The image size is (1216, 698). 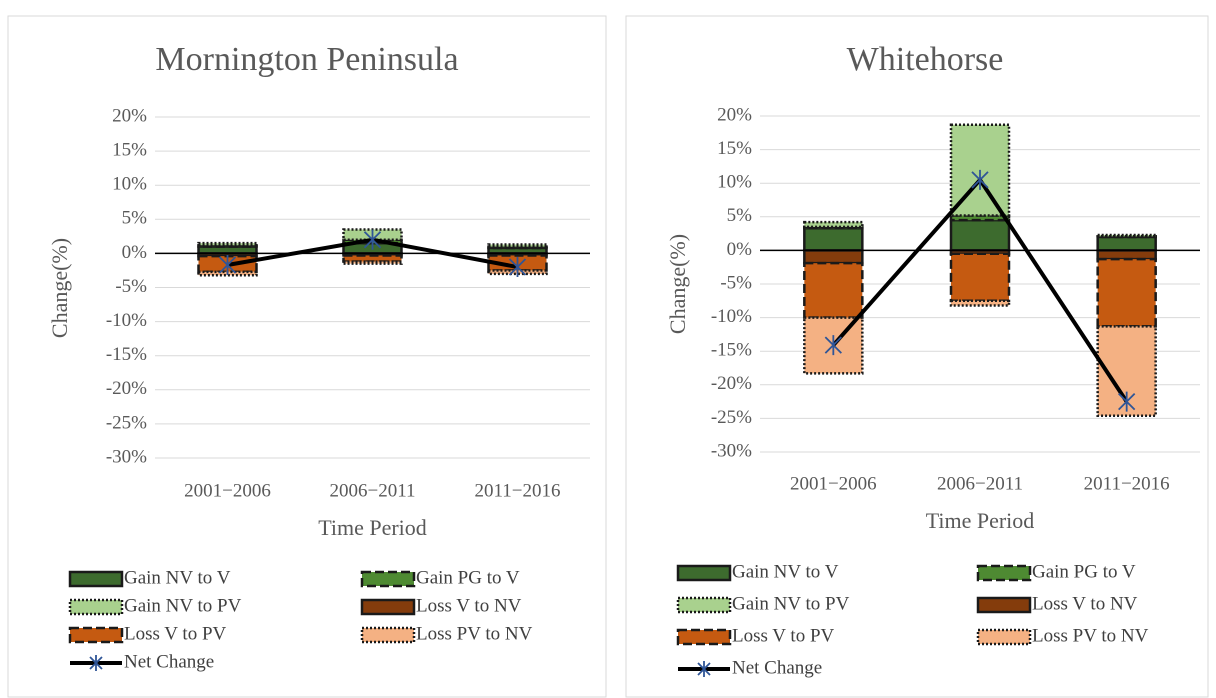 I want to click on chart-title: Whitehorse, so click(x=925, y=59).